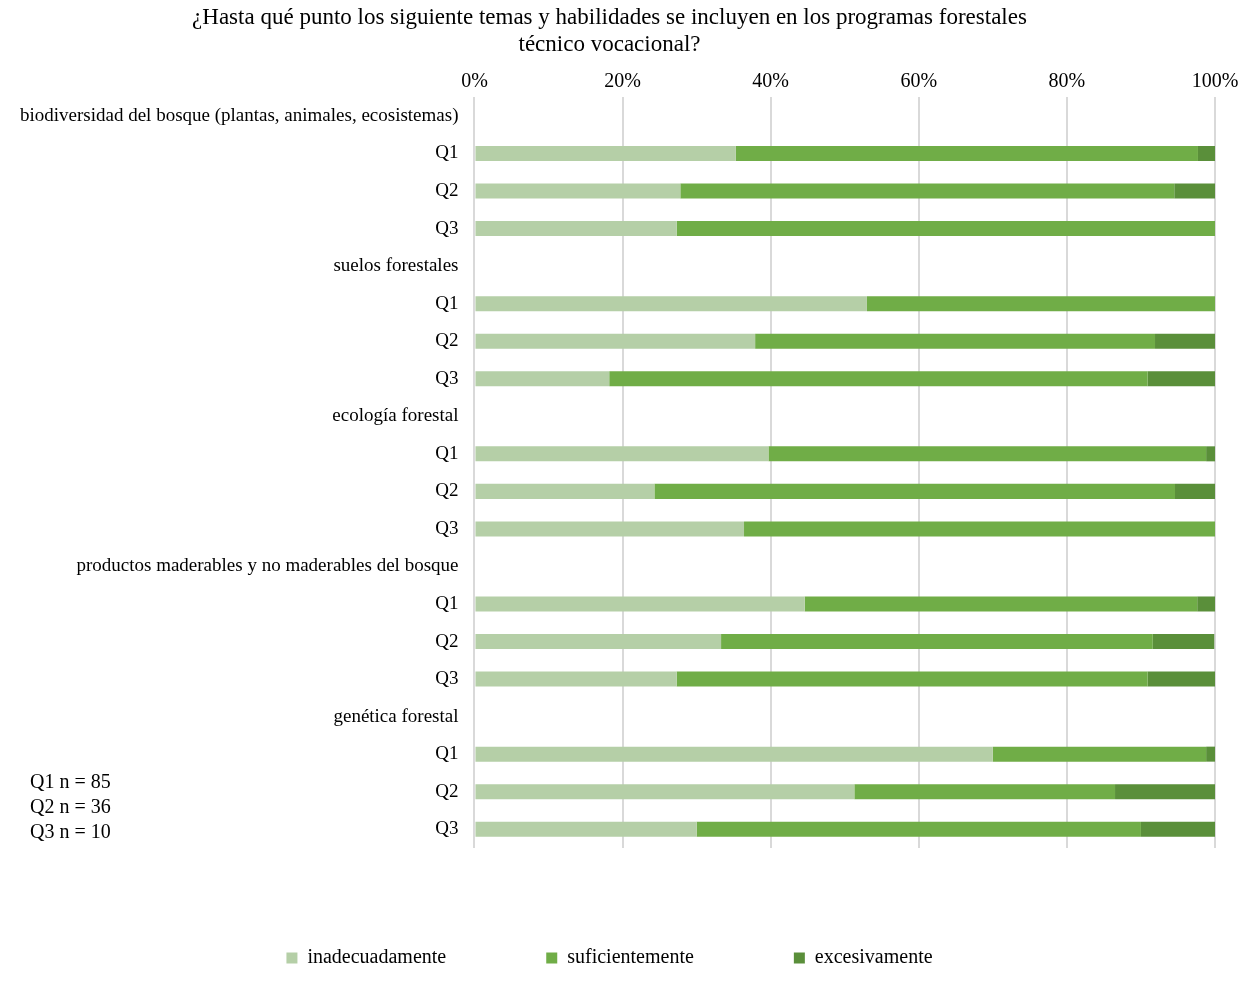  I want to click on x-tick-label: 0%, so click(474, 80).